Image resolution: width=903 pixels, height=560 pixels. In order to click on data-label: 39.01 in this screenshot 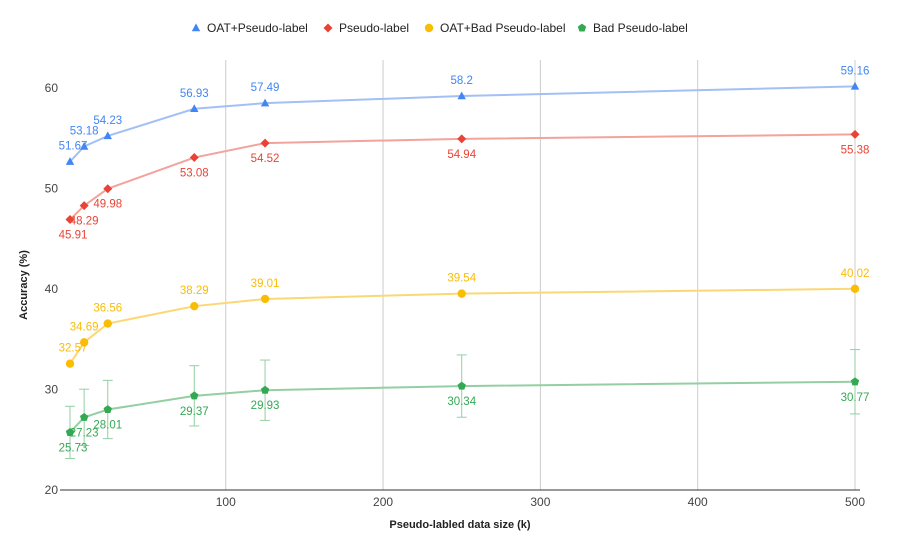, I will do `click(265, 284)`.